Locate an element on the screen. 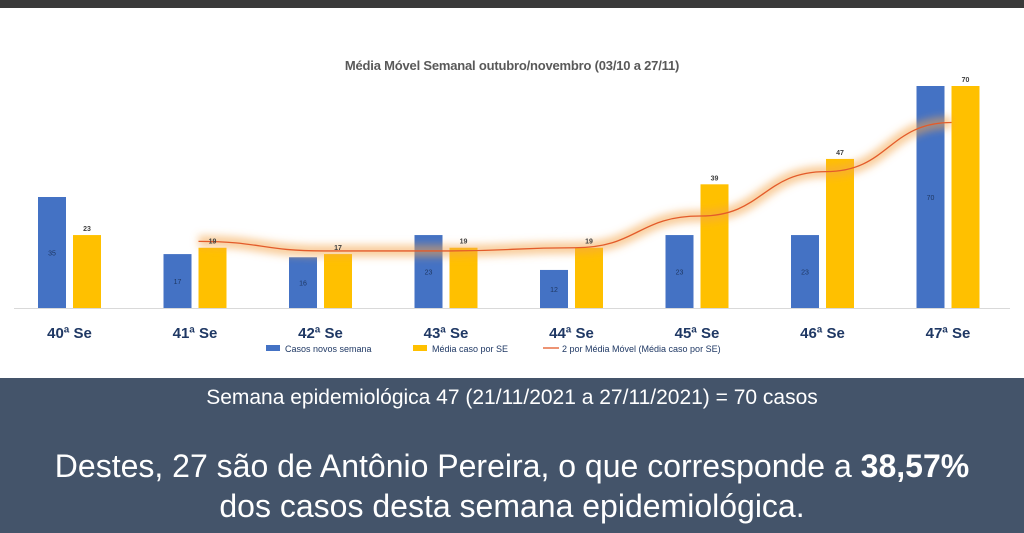  legend-label: 2 por Média Móvel (Média caso por SE) is located at coordinates (641, 349).